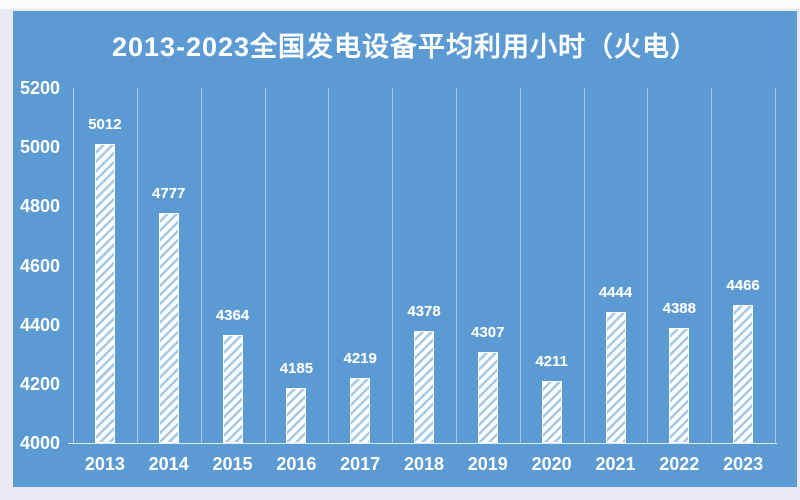  Describe the element at coordinates (615, 377) in the screenshot. I see `bar-2021` at that location.